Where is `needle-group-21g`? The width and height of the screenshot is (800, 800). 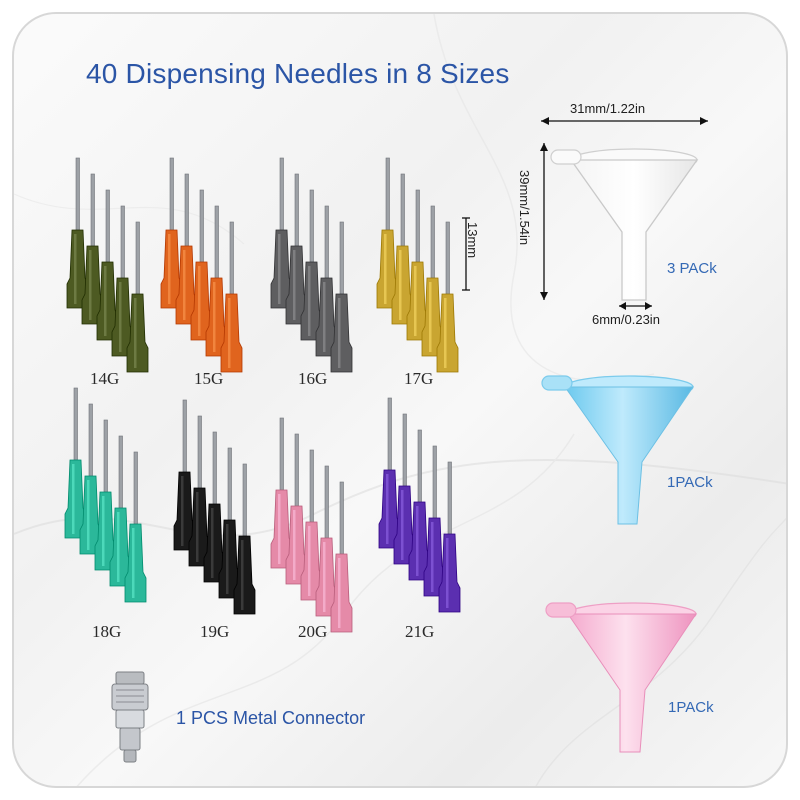
needle-group-21g is located at coordinates (419, 505).